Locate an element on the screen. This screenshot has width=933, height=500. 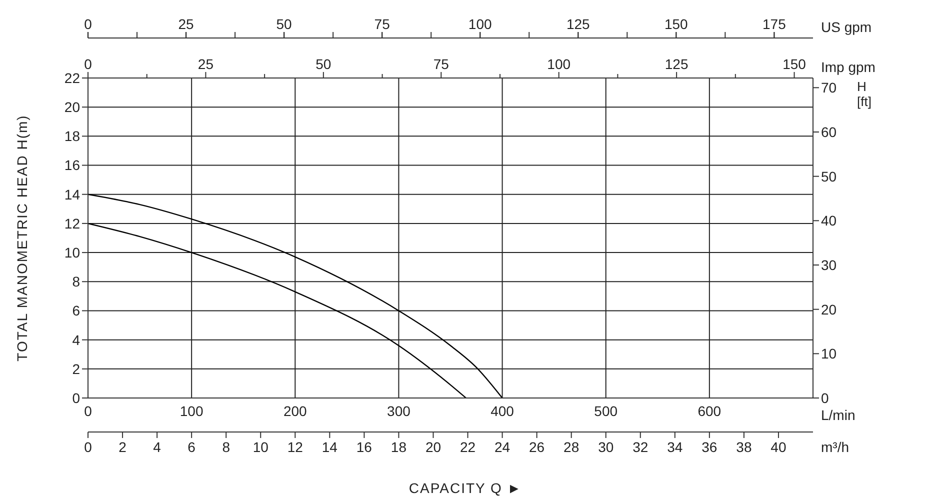
y2-tick-label: 20 is located at coordinates (829, 309).